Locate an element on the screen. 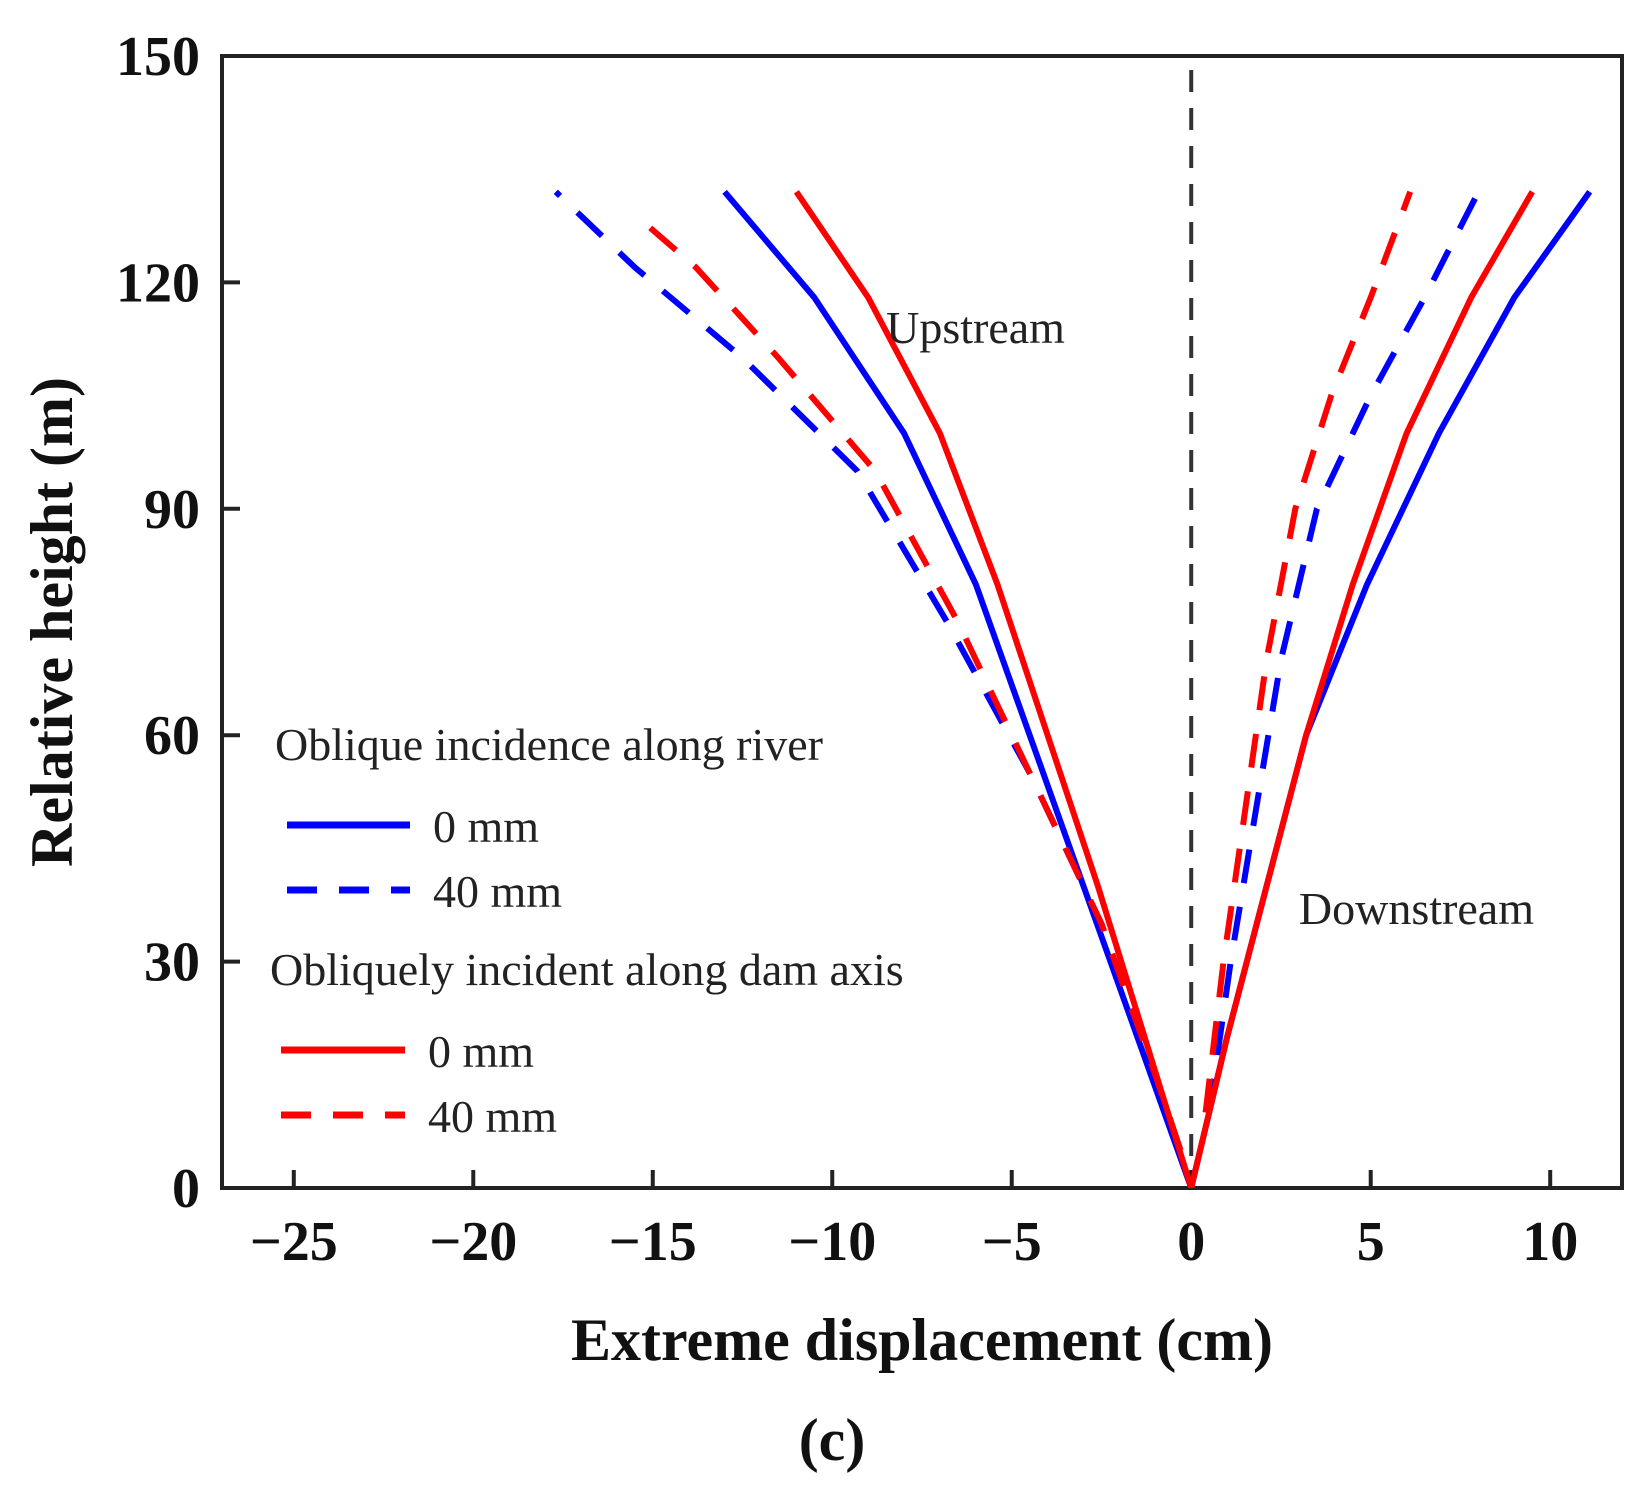 The image size is (1647, 1498). x-tick-label: −10 is located at coordinates (832, 1242).